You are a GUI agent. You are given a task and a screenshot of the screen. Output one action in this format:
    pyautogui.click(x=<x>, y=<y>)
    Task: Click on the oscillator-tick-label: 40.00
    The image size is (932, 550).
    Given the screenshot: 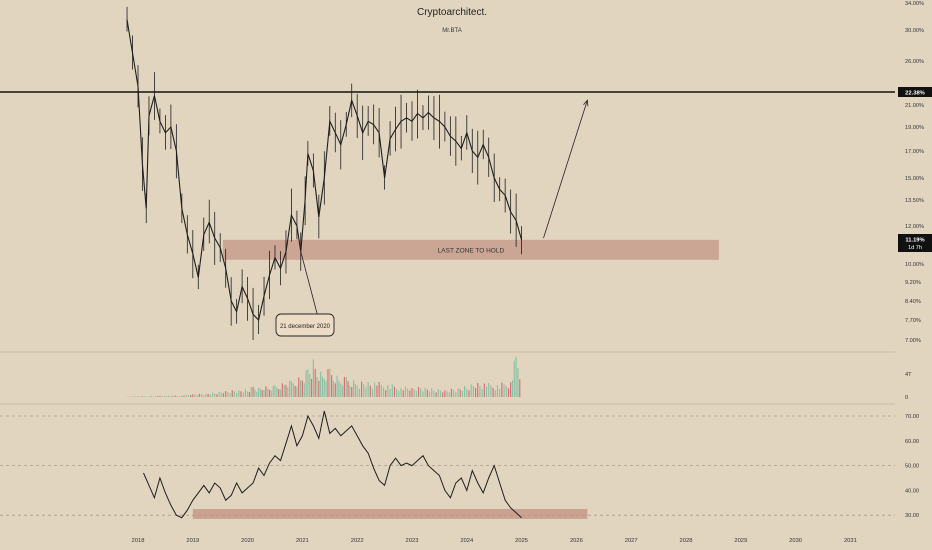 What is the action you would take?
    pyautogui.click(x=912, y=491)
    